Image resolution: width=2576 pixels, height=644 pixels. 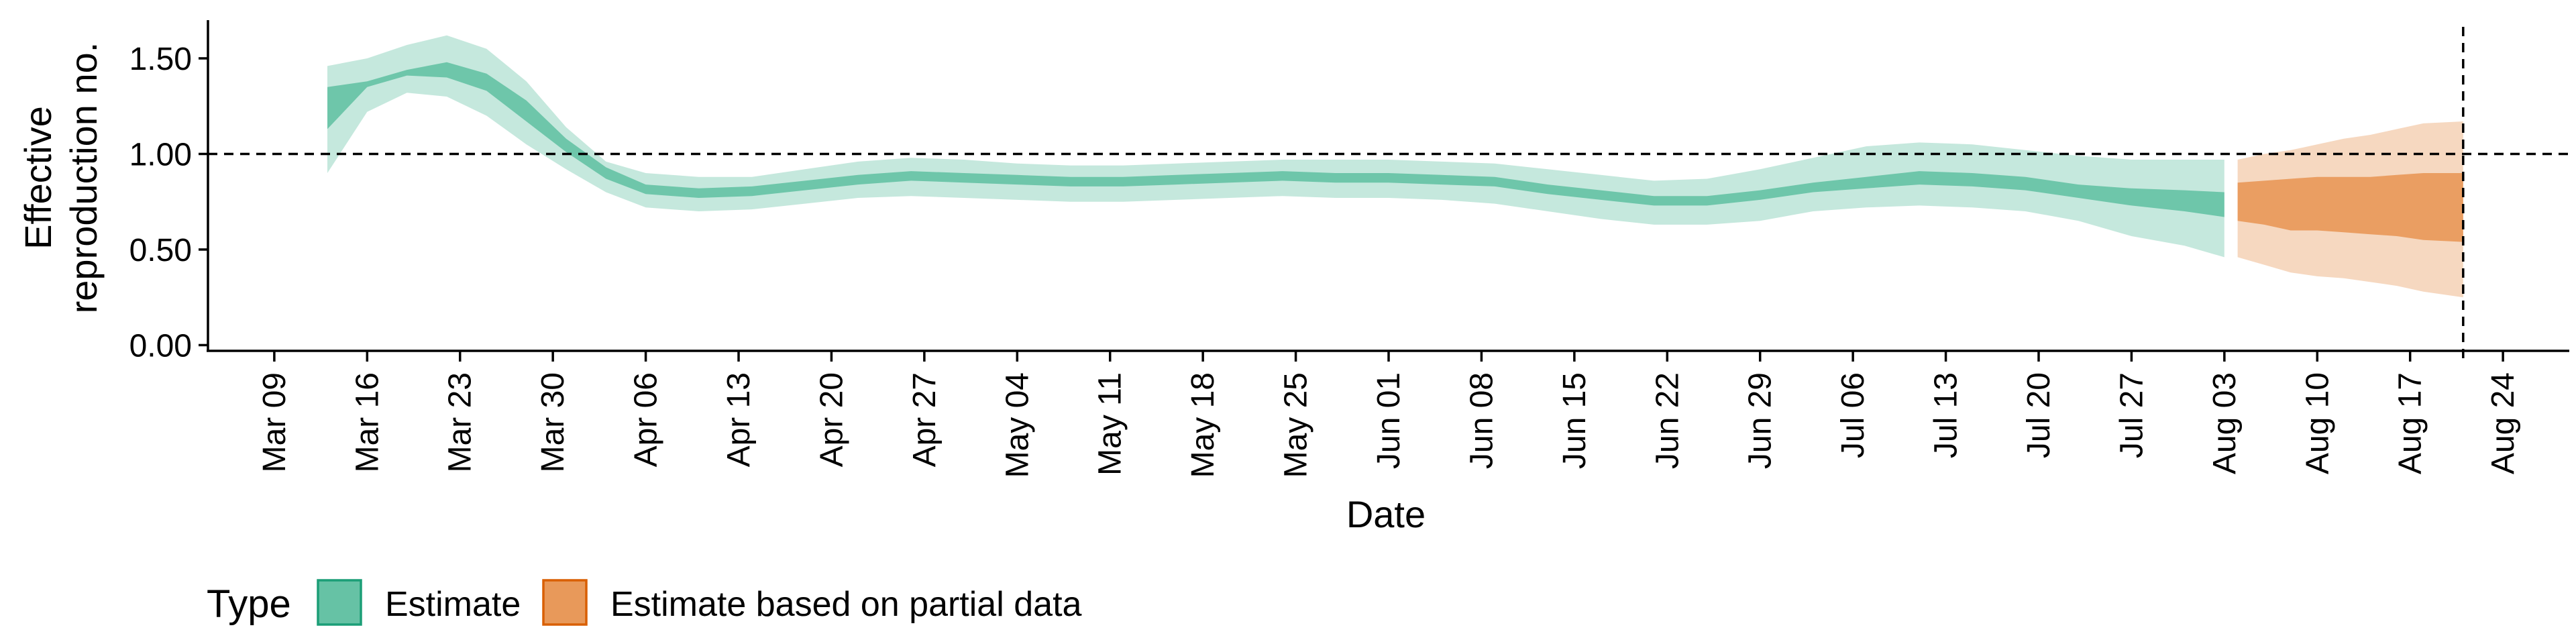 I want to click on y-tick-label: 0.50, so click(x=160, y=250).